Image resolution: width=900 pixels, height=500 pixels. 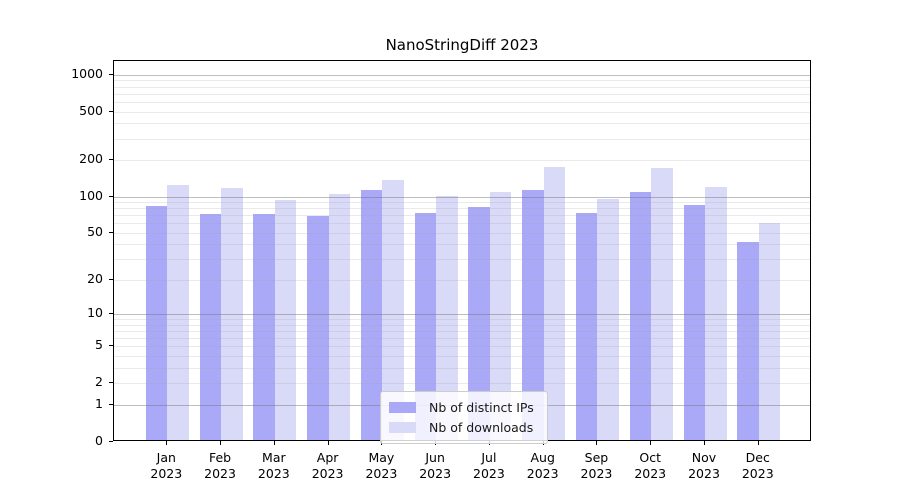 What do you see at coordinates (542, 465) in the screenshot?
I see `x-tick-label-aug: Aug 2023` at bounding box center [542, 465].